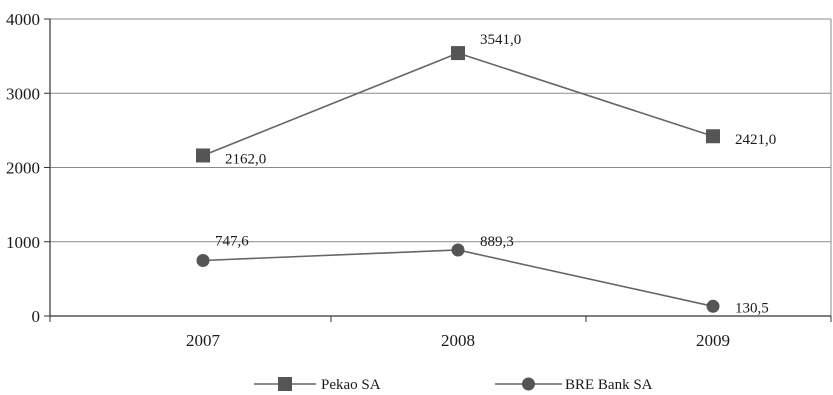  I want to click on data-label: 889,3, so click(497, 242).